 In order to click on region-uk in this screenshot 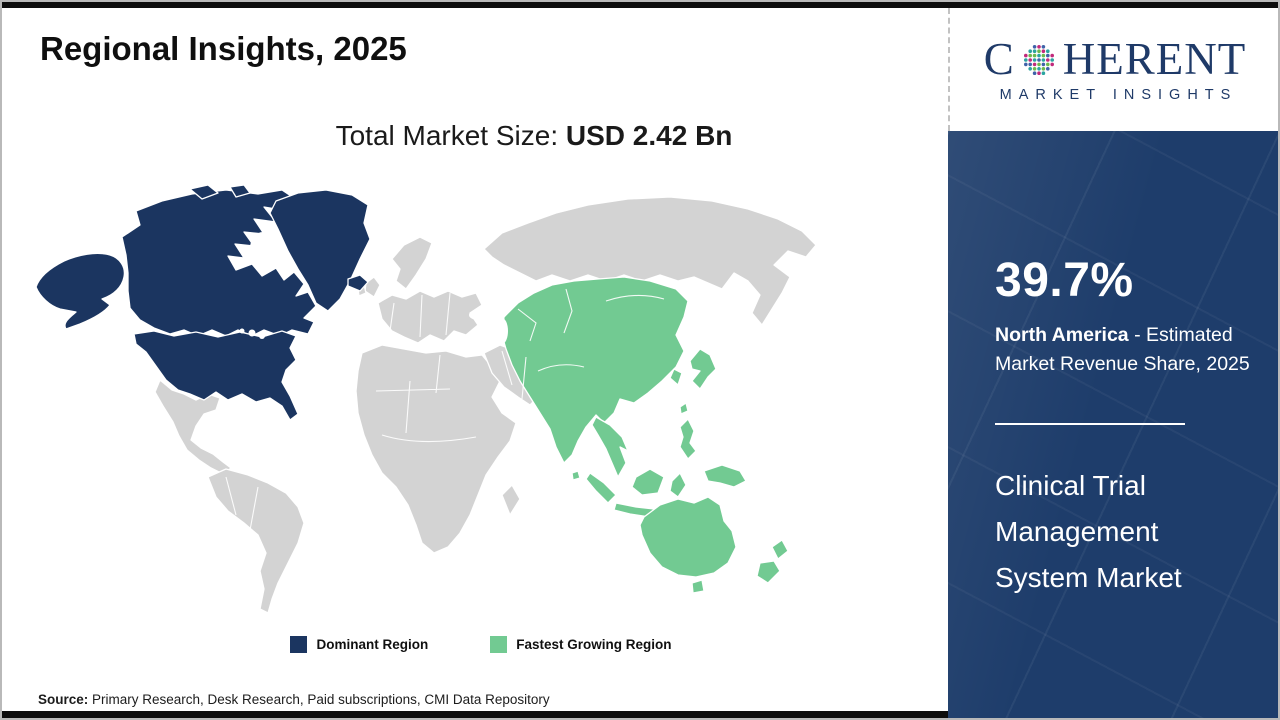, I will do `click(372, 287)`.